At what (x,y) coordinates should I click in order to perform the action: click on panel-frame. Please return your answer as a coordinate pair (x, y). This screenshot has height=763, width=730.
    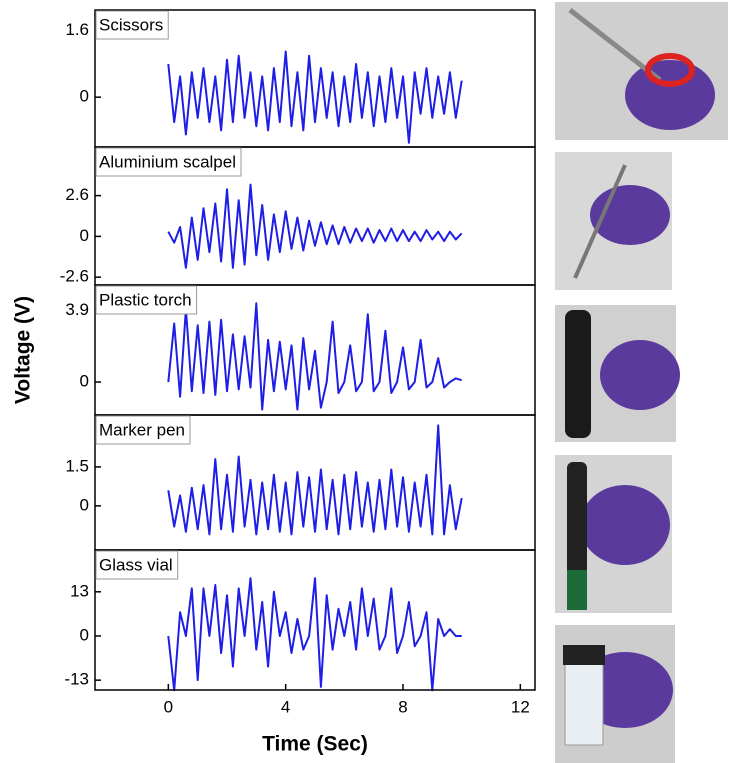
    Looking at the image, I should click on (315, 620).